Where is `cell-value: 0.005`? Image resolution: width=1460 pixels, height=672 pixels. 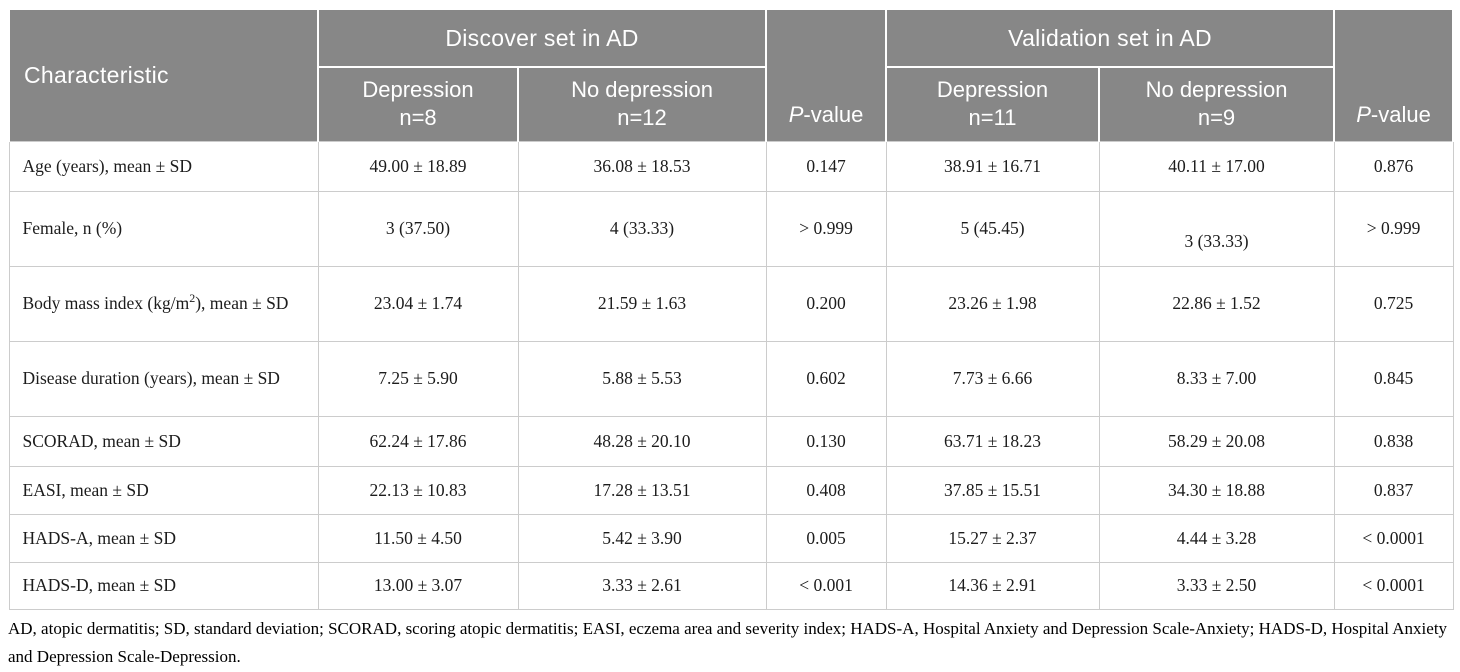
cell-value: 0.005 is located at coordinates (826, 538).